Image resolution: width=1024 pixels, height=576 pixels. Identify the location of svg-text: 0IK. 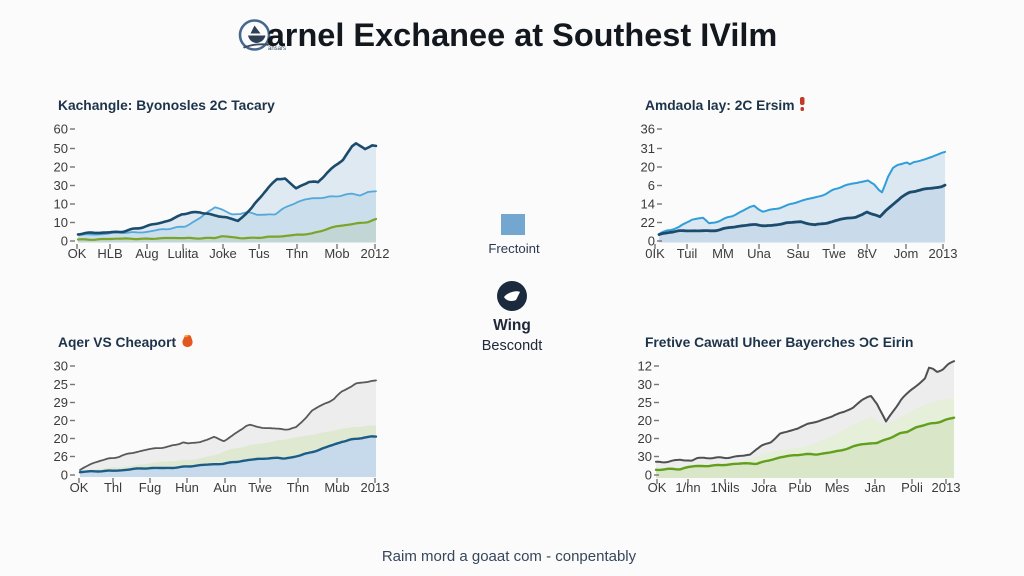
(655, 253).